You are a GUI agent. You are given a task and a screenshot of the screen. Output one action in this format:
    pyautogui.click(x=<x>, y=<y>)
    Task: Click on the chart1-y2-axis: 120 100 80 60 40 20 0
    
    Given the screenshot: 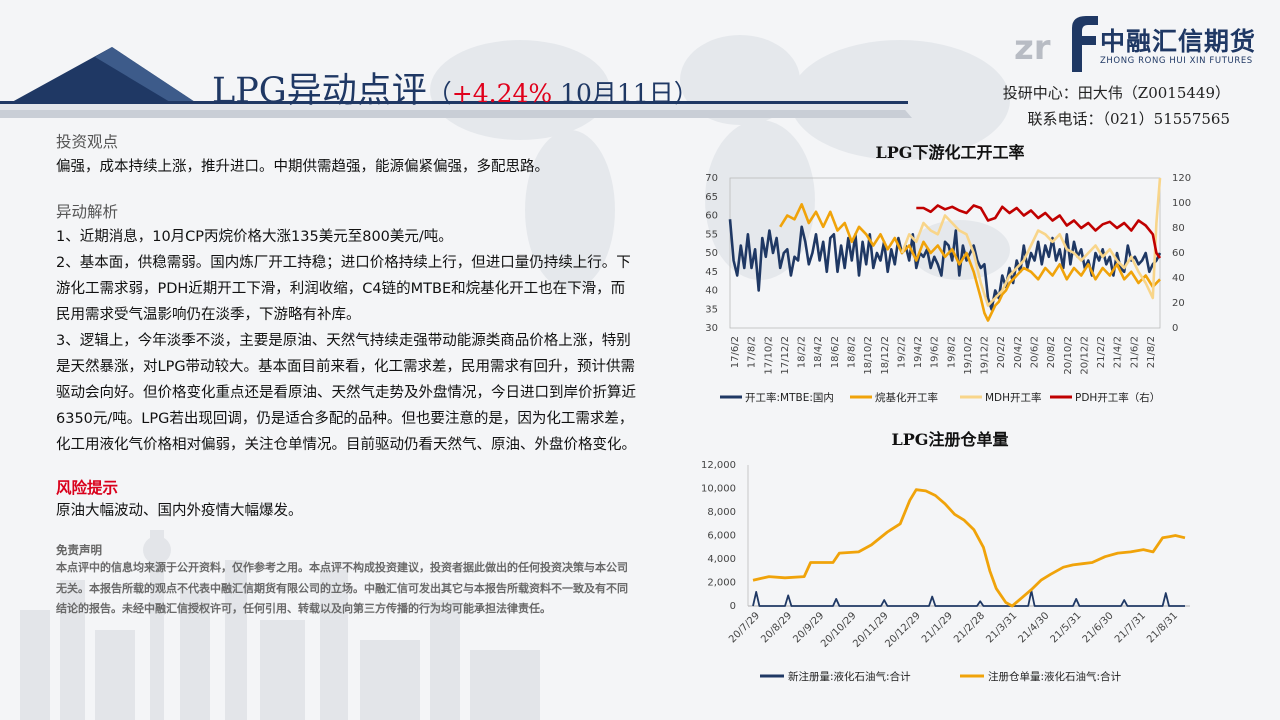 What is the action you would take?
    pyautogui.click(x=1181, y=253)
    